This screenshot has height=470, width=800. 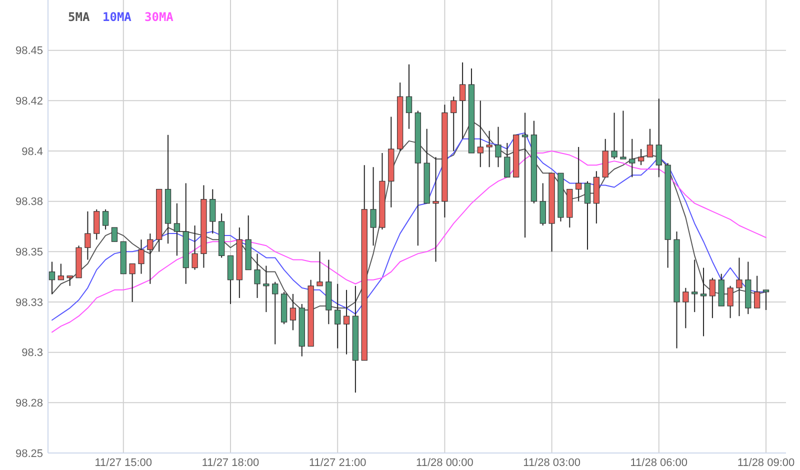 I want to click on x-tick-label: 11/27 15:00, so click(x=123, y=463).